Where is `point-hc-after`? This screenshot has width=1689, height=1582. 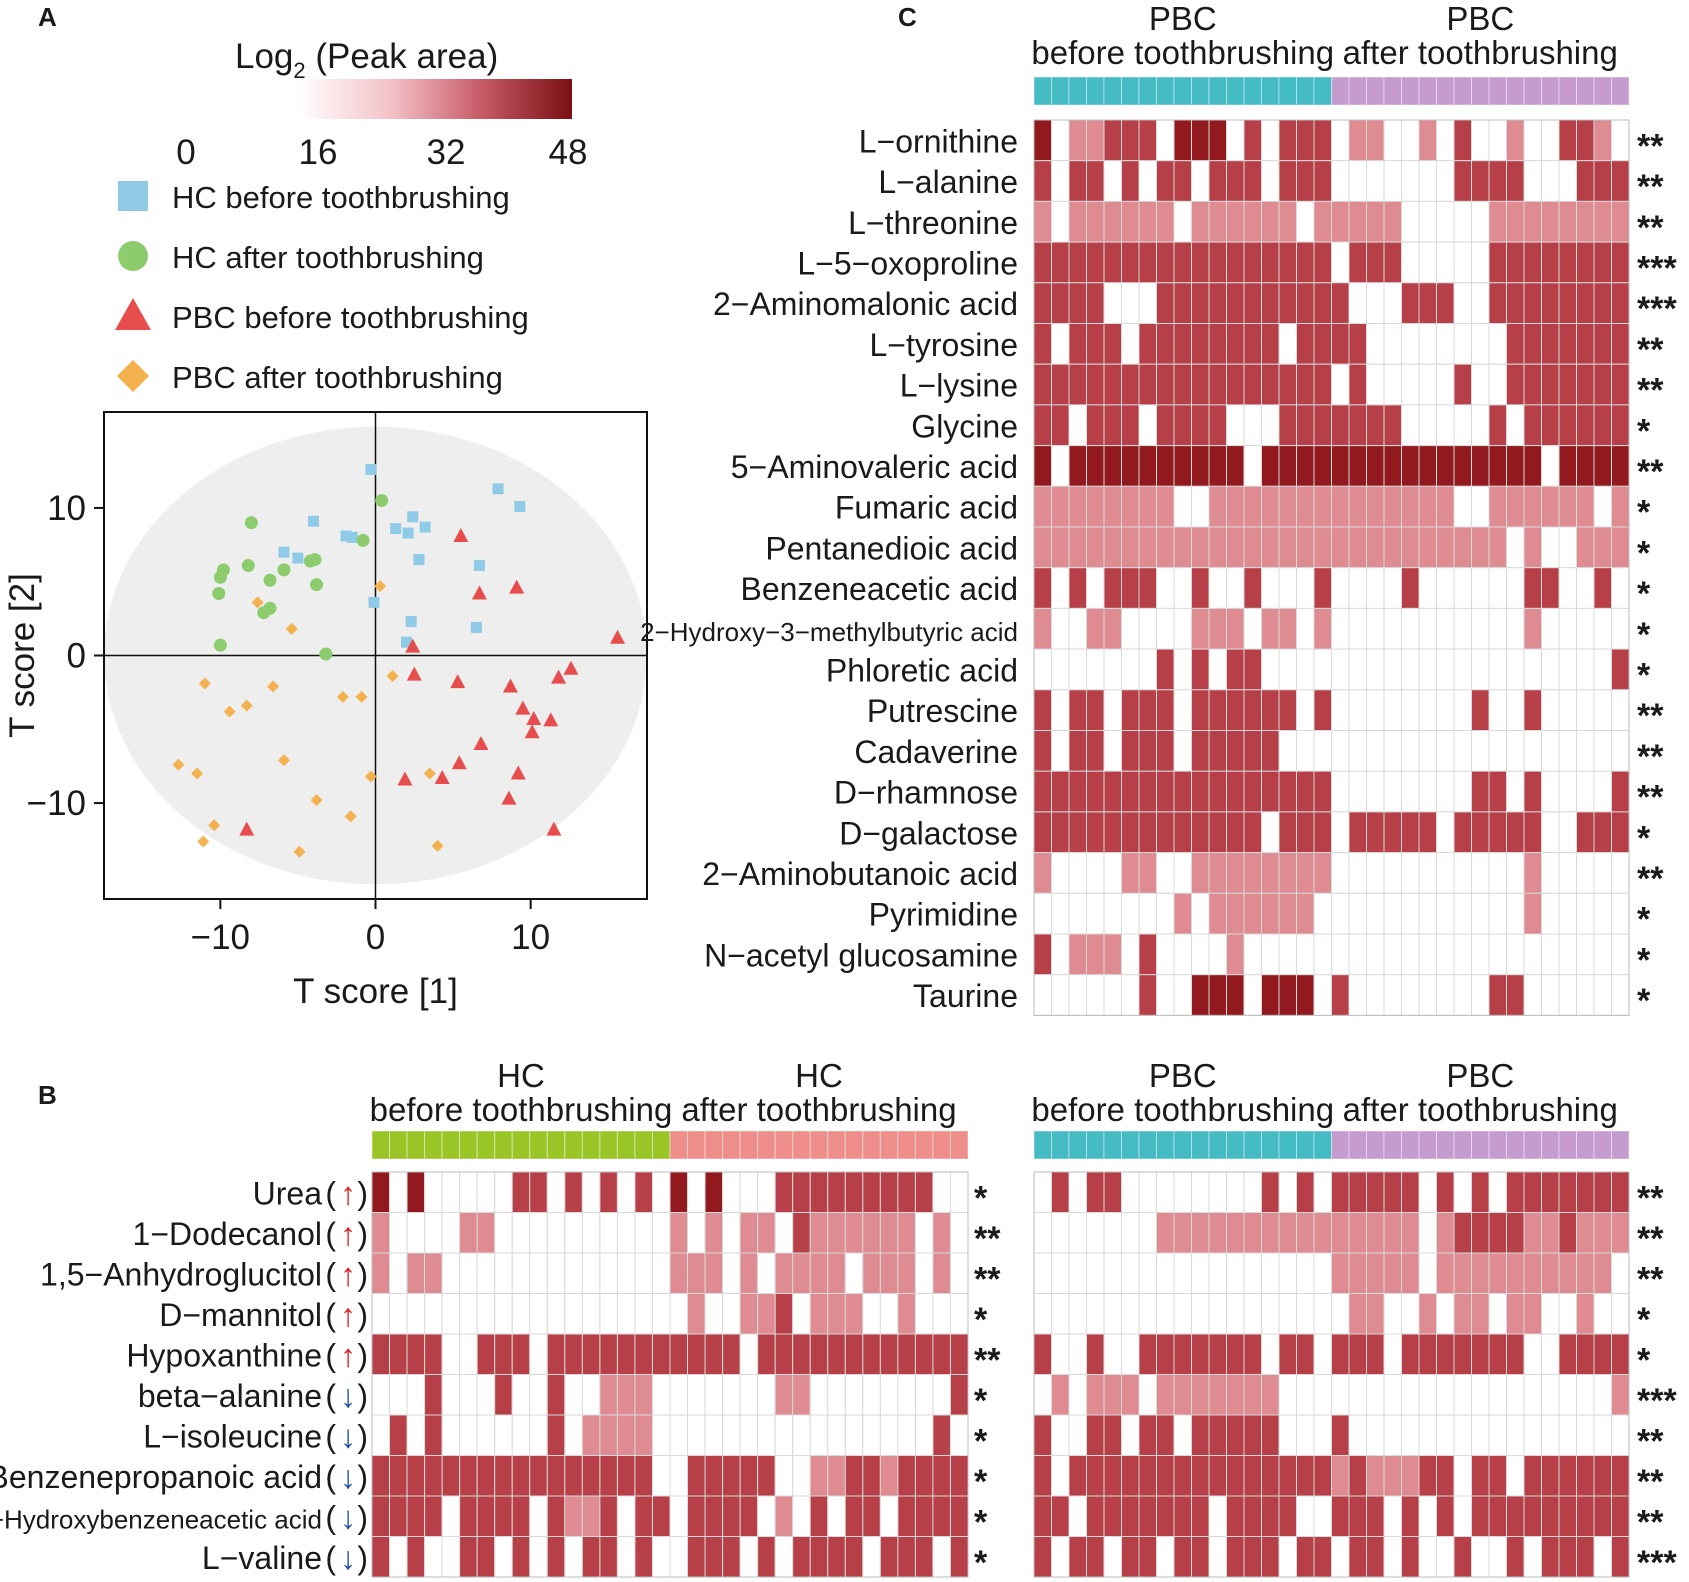
point-hc-after is located at coordinates (220, 645).